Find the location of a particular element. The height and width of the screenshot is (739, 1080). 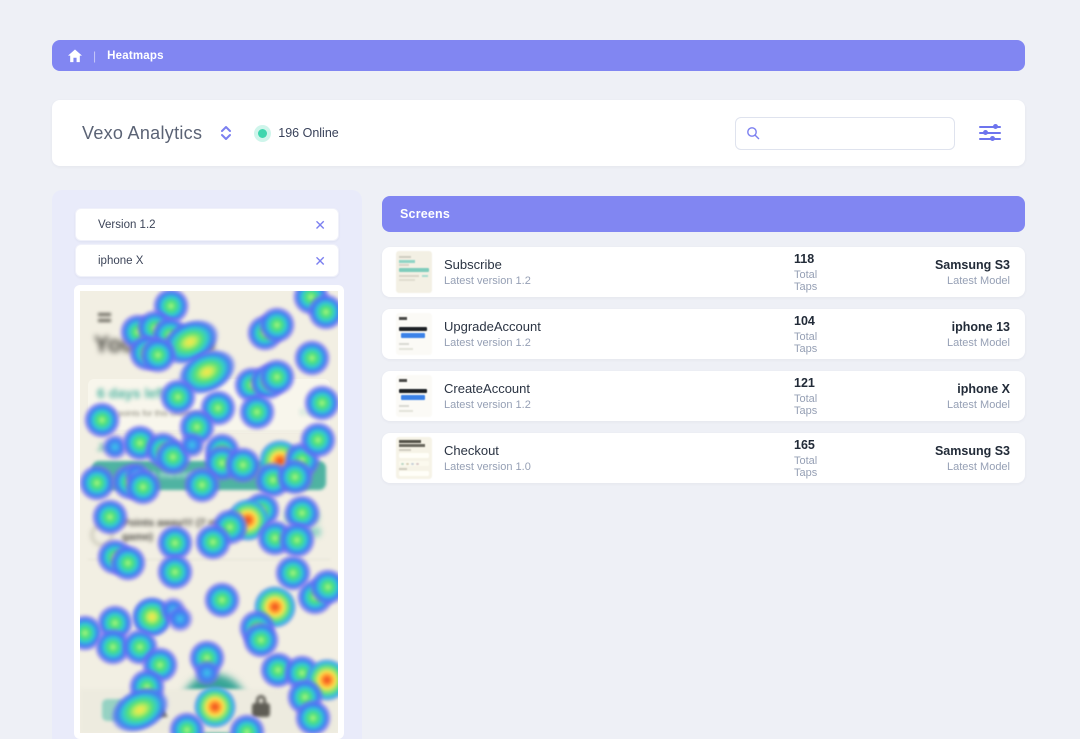

screen-name: CreateAccount is located at coordinates (487, 388).